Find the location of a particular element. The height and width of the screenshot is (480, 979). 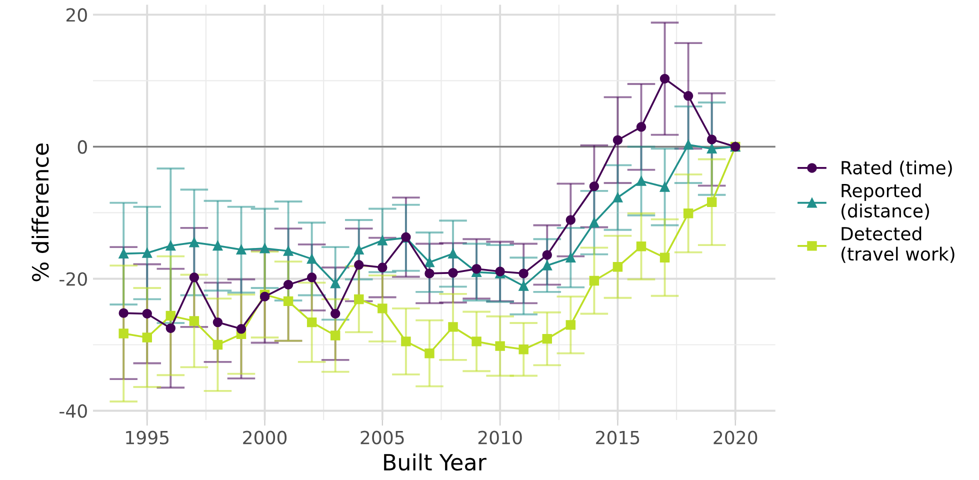

legend-label: Reported (distance) is located at coordinates (886, 201).